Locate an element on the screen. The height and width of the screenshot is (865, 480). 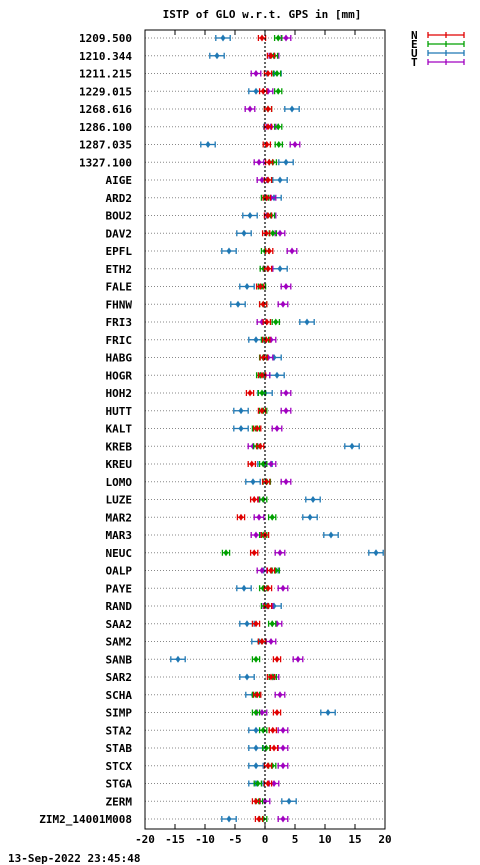
category-label: MAR2 is located at coordinates (119, 517).